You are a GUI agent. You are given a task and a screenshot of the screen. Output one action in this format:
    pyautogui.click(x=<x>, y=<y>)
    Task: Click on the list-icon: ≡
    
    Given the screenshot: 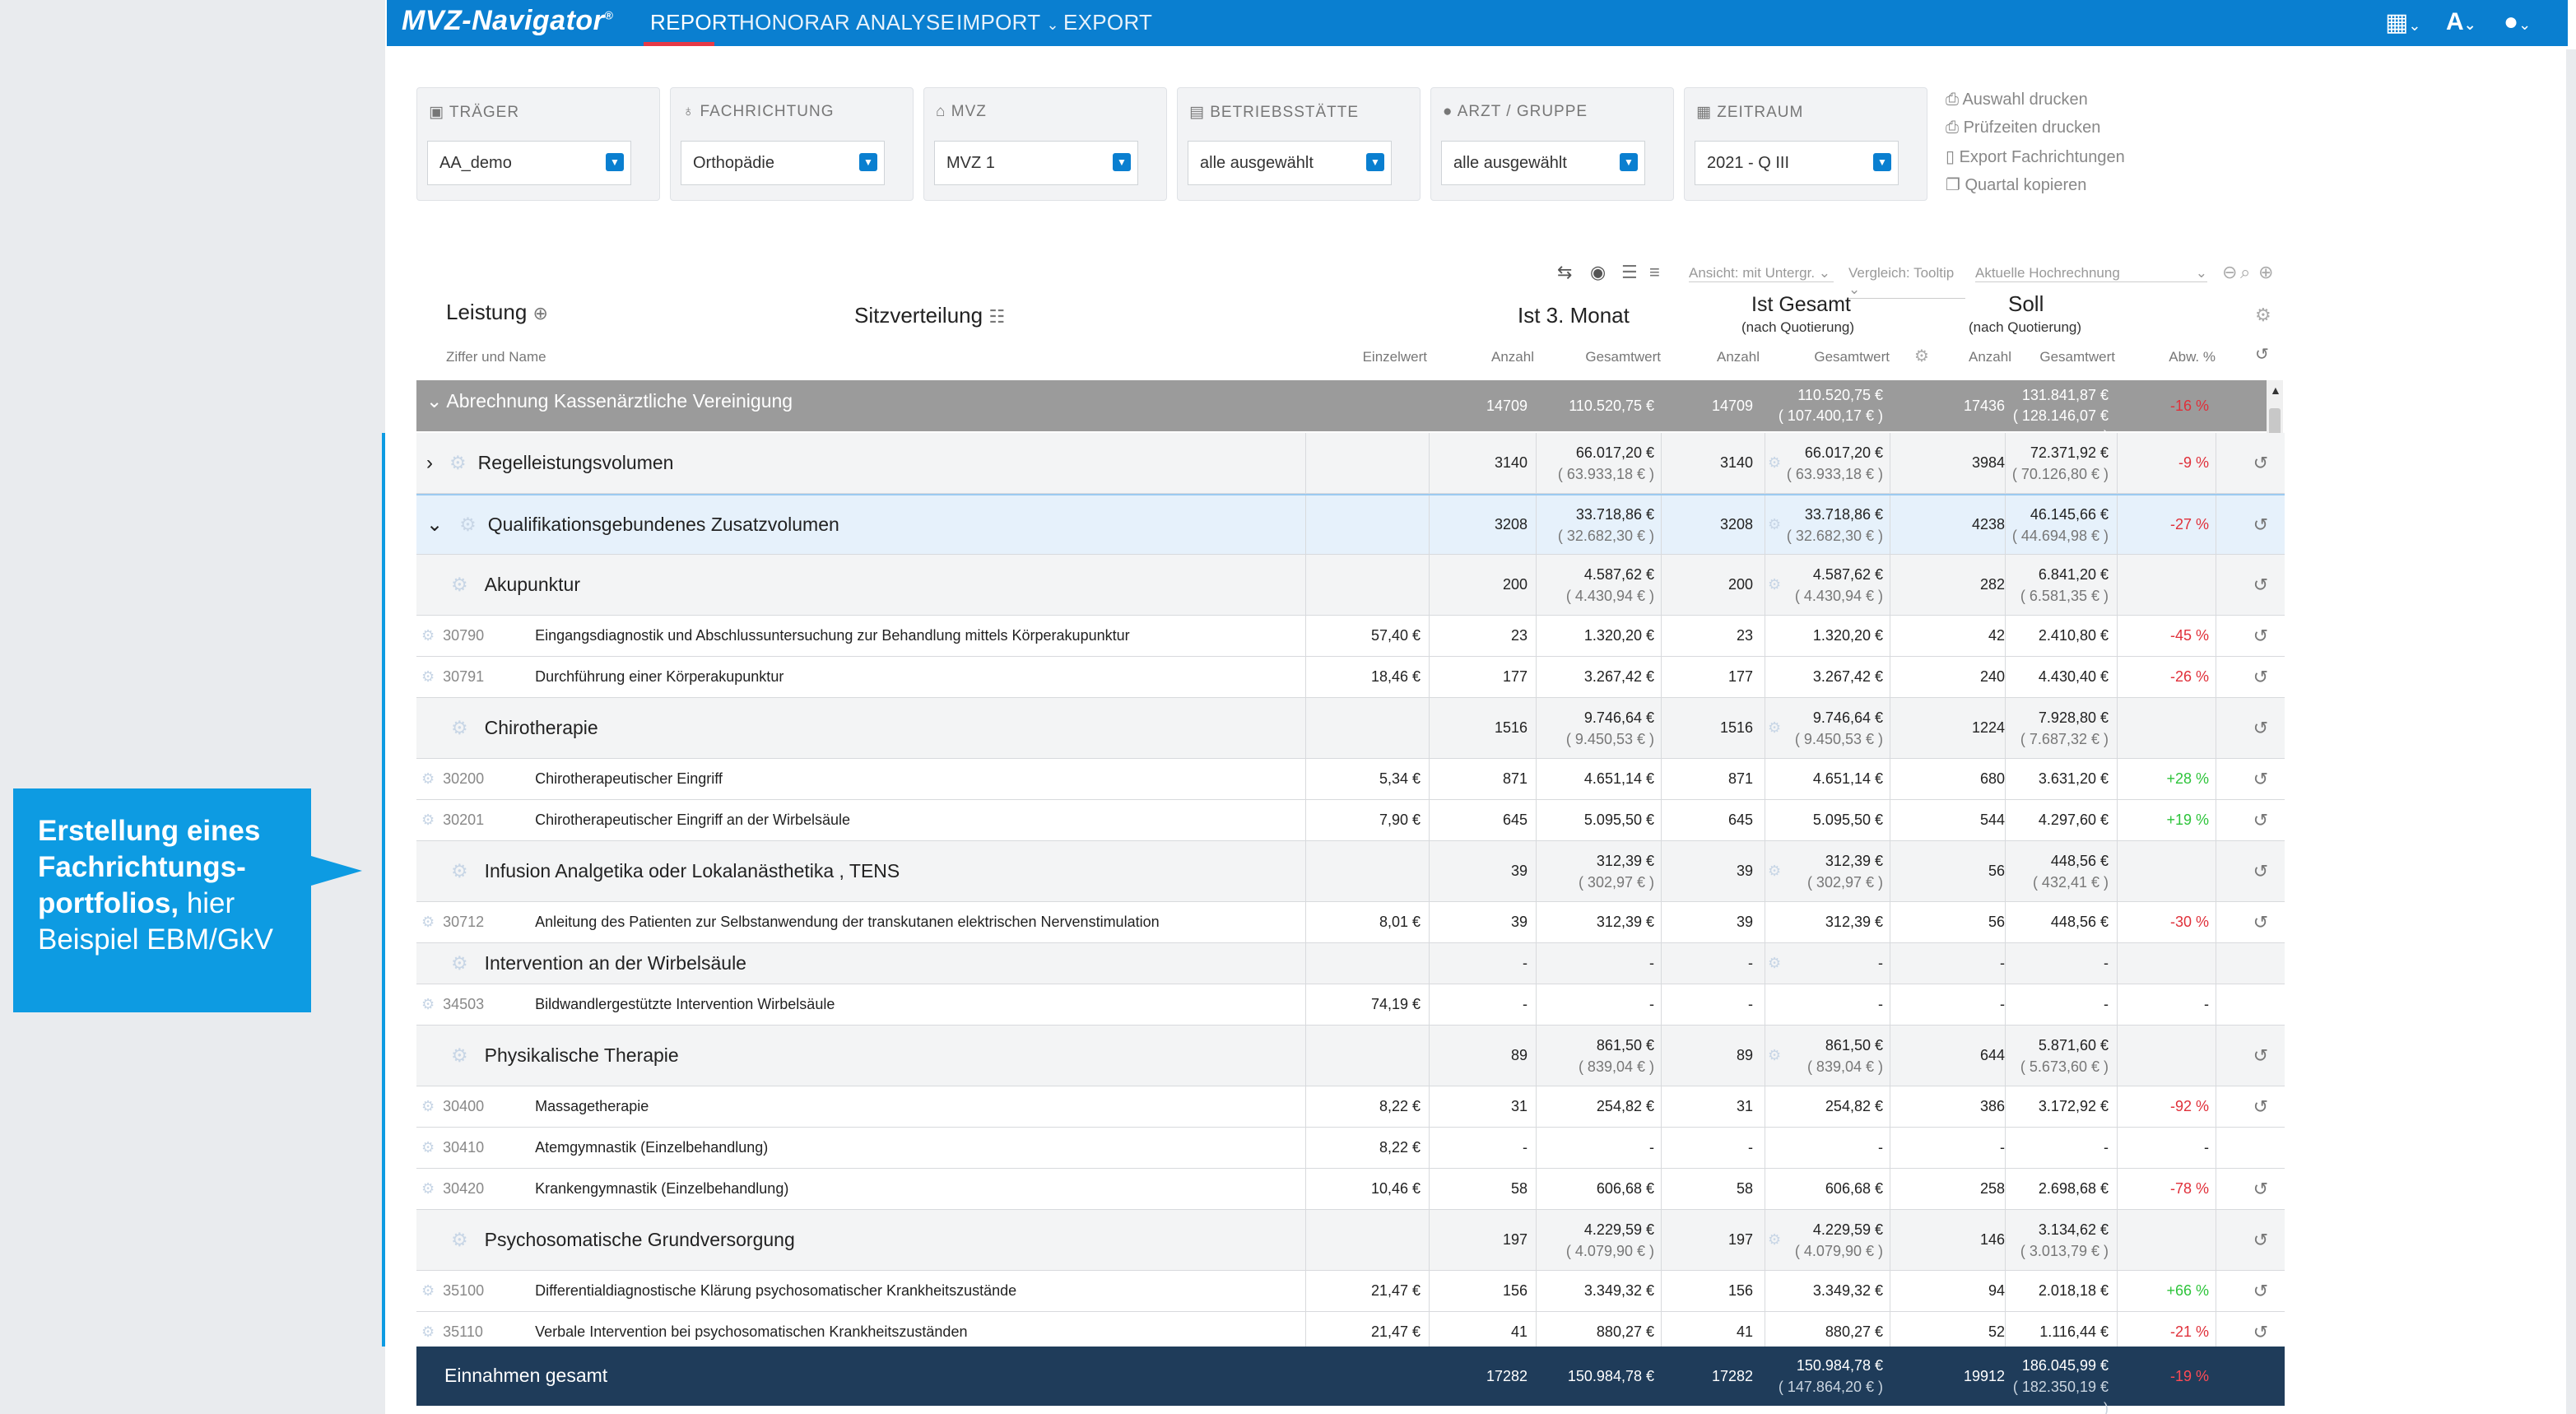 What is the action you would take?
    pyautogui.click(x=1654, y=272)
    